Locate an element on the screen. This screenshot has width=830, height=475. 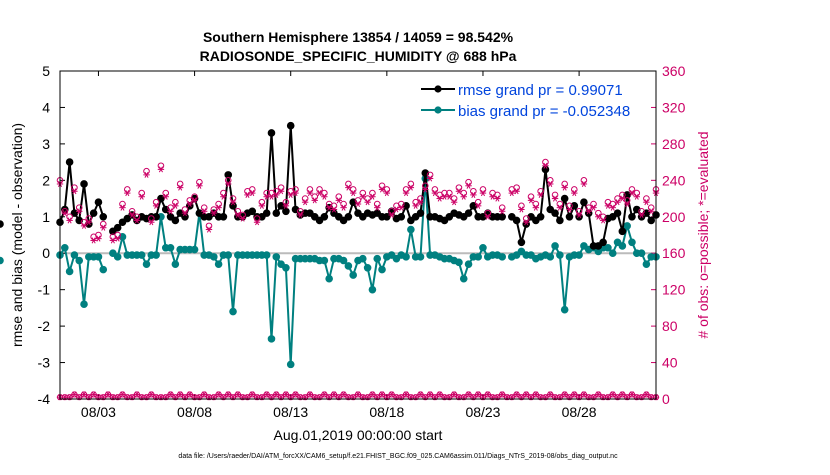
y-tick-label: 3 is located at coordinates (46, 144).